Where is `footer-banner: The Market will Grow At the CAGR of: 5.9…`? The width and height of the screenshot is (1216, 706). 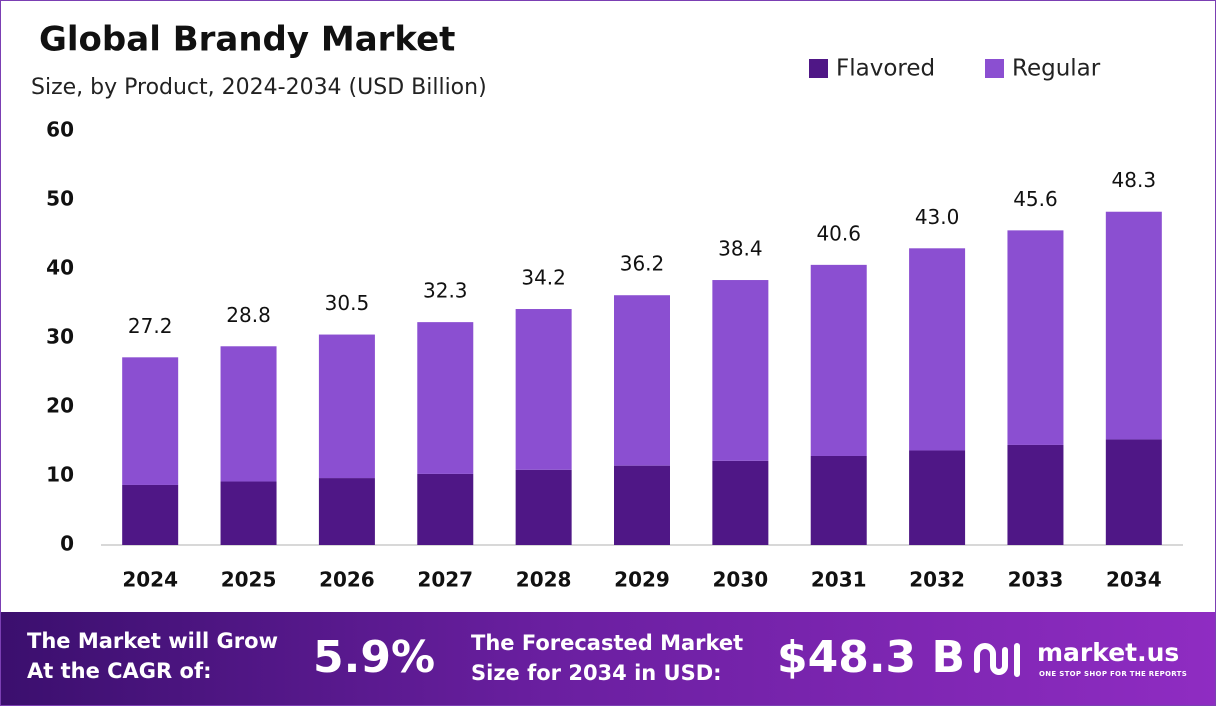
footer-banner: The Market will Grow At the CAGR of: 5.9… is located at coordinates (608, 658).